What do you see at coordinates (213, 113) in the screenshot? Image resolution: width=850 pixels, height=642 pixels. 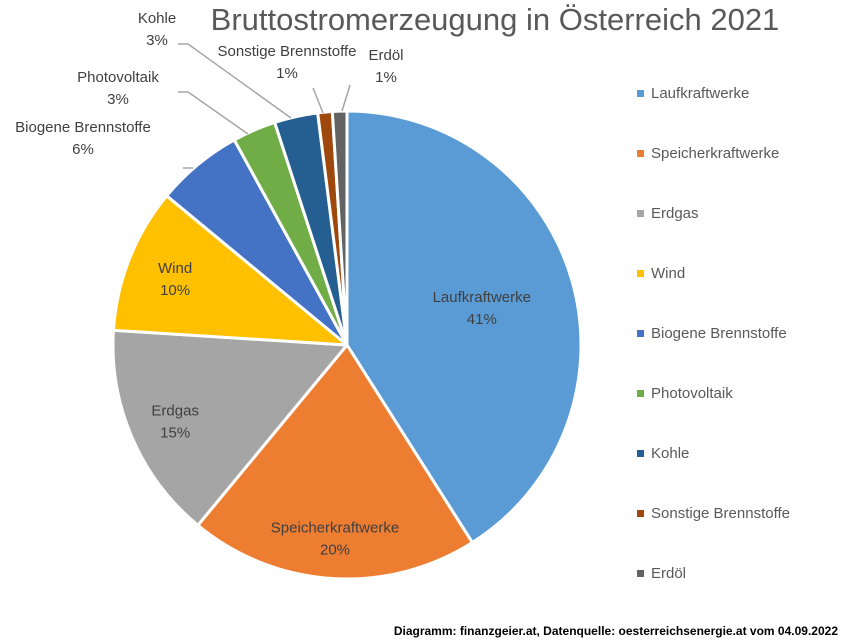 I see `leader-line-photovoltaik` at bounding box center [213, 113].